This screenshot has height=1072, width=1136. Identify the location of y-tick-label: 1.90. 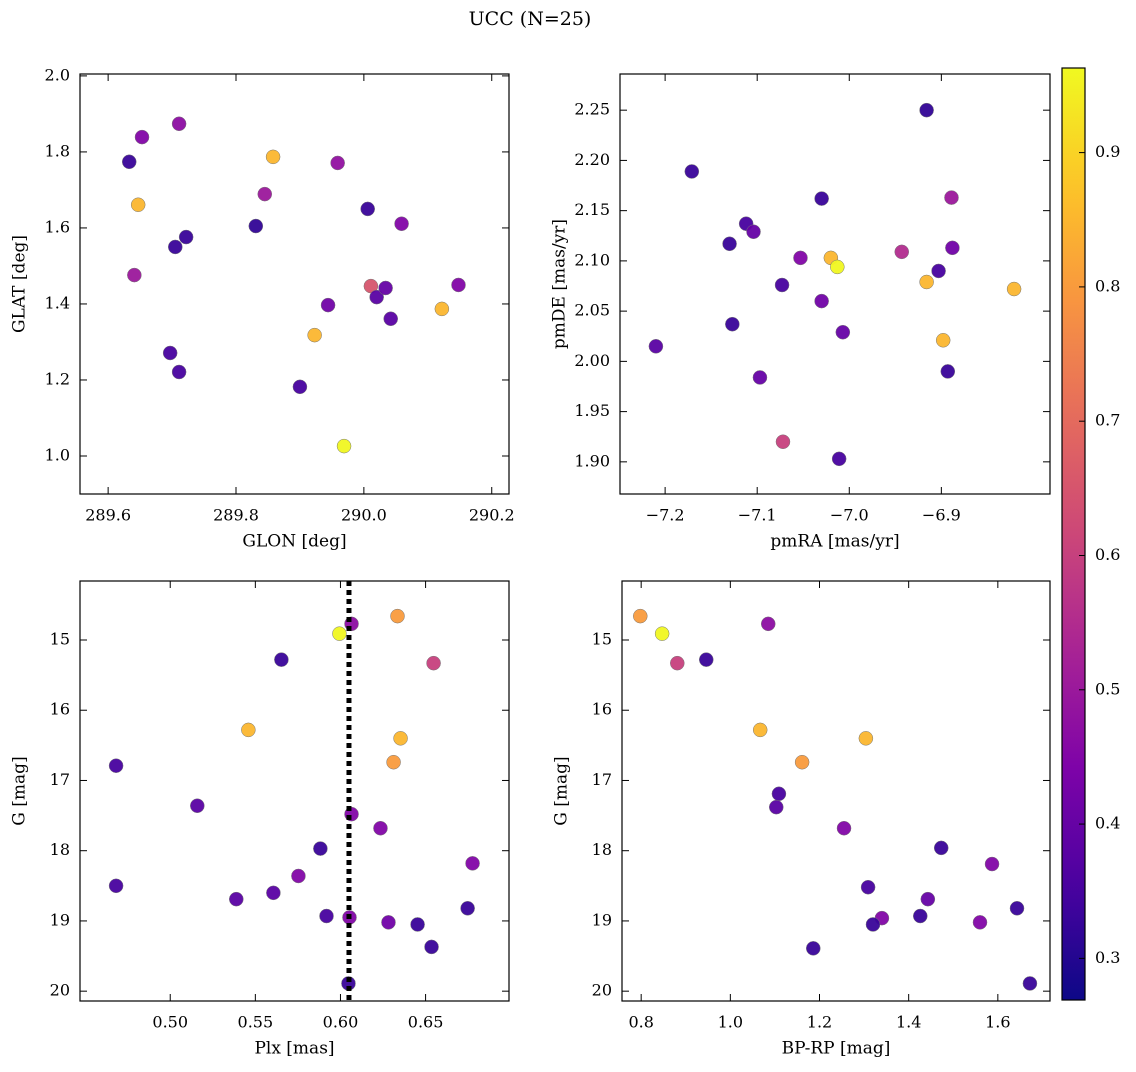
(592, 460).